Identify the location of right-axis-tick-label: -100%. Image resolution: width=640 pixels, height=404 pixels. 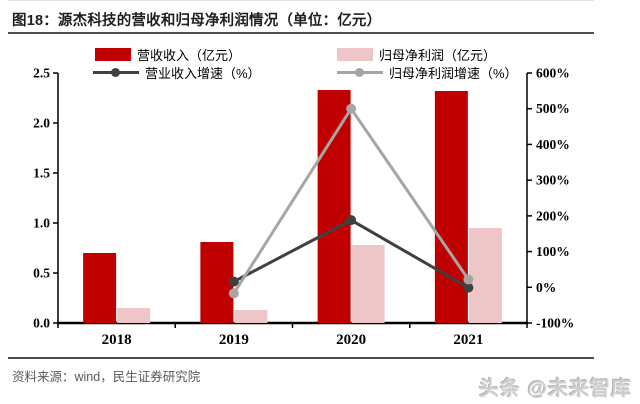
(555, 323).